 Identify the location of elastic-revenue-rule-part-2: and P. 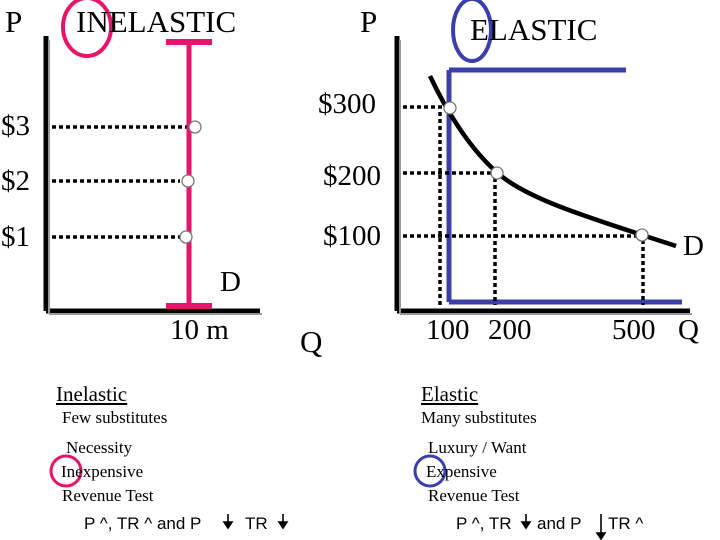
(559, 523).